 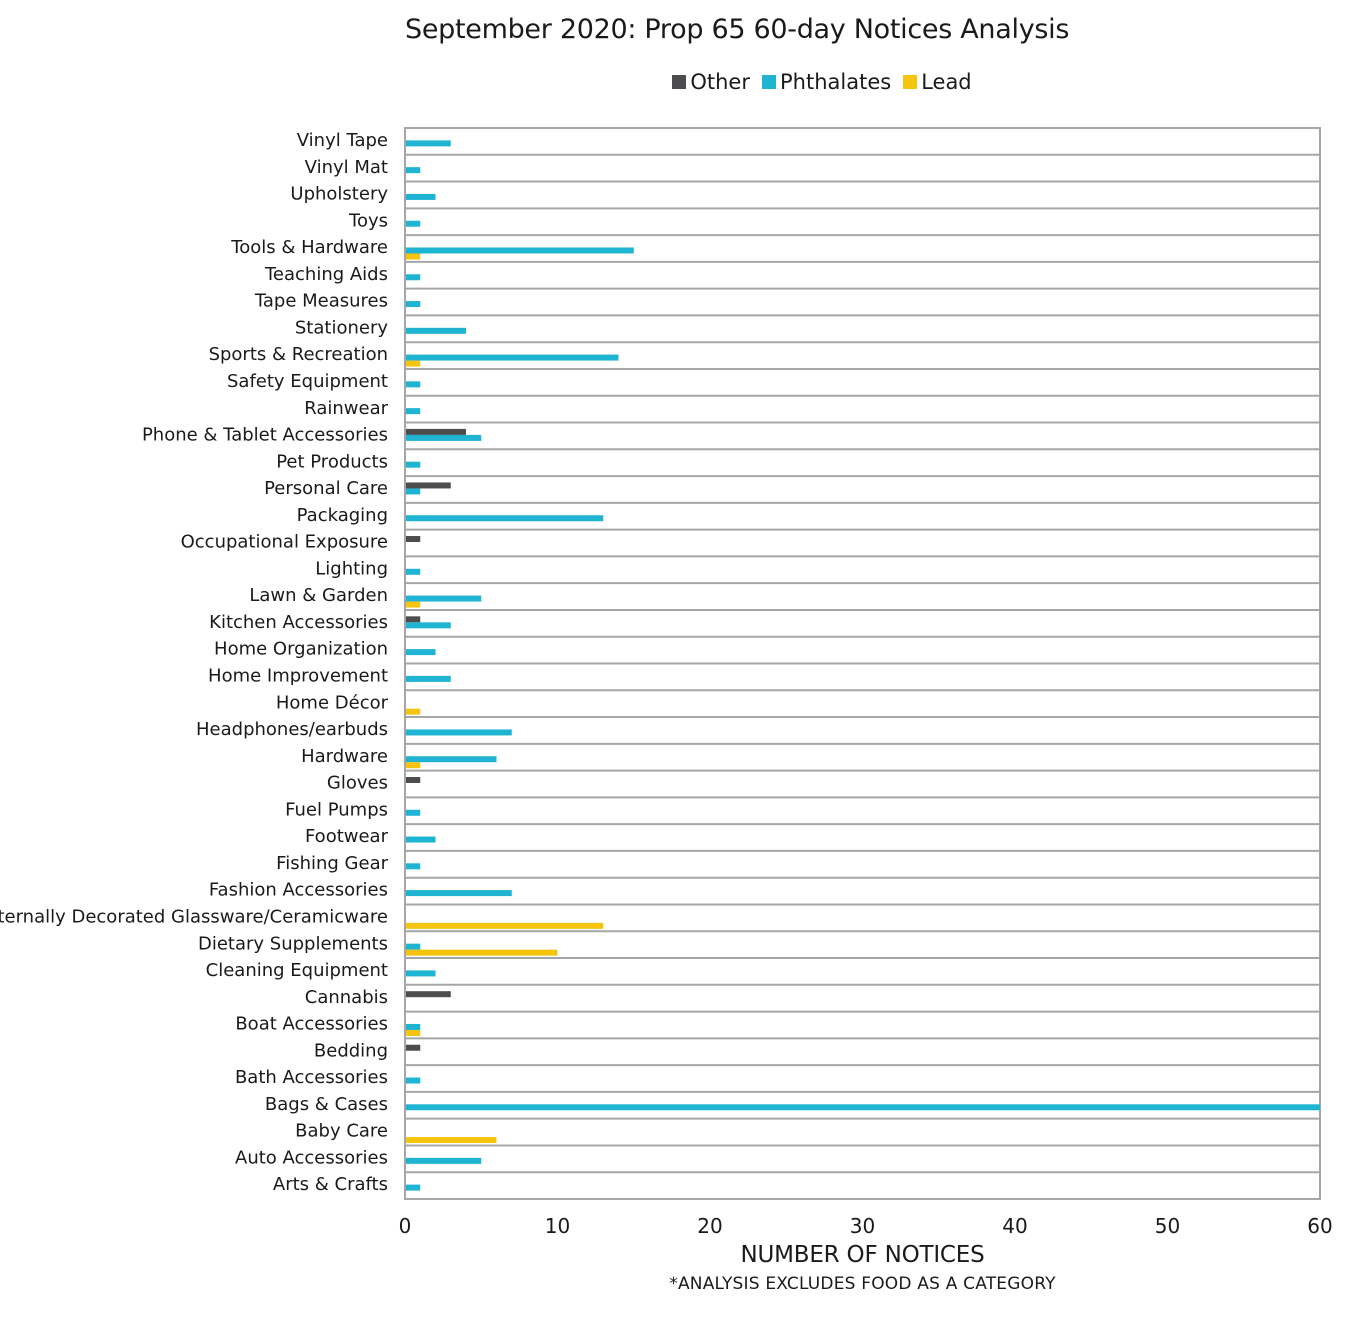 What do you see at coordinates (326, 488) in the screenshot?
I see `category-label-personal-care: Personal Care` at bounding box center [326, 488].